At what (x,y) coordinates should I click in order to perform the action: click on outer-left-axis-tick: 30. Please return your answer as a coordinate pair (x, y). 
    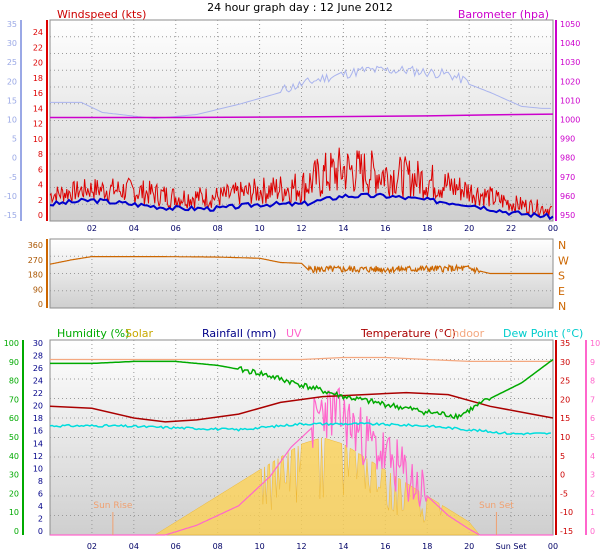
    Looking at the image, I should click on (12, 43).